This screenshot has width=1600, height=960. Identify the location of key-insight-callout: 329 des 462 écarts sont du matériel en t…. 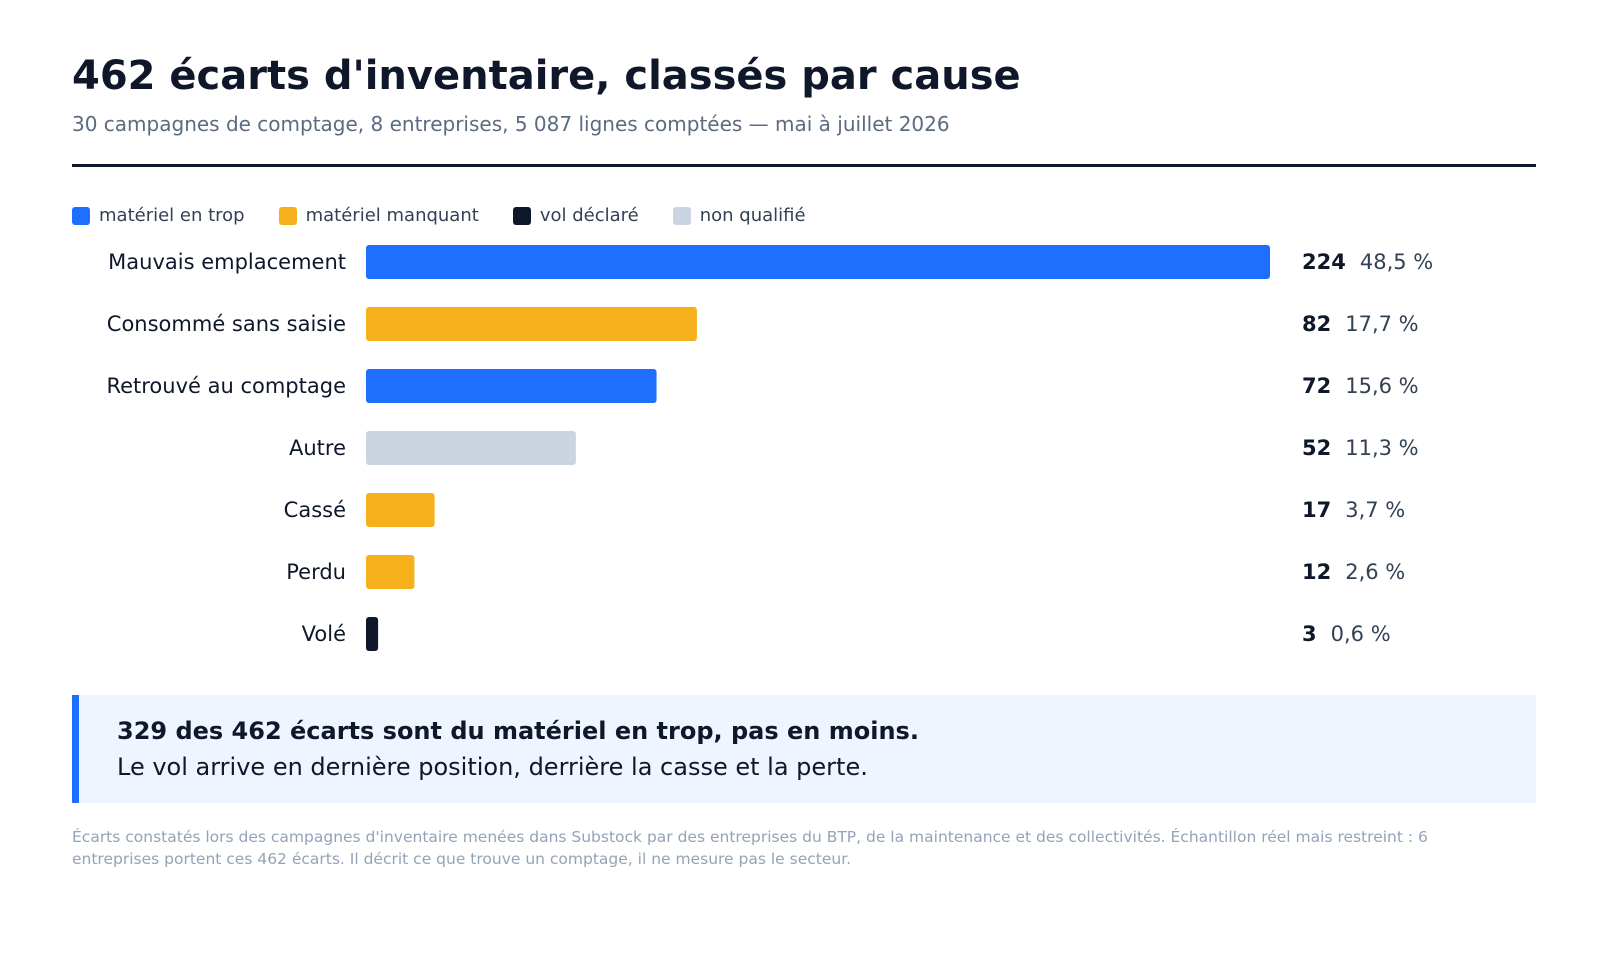
(804, 749).